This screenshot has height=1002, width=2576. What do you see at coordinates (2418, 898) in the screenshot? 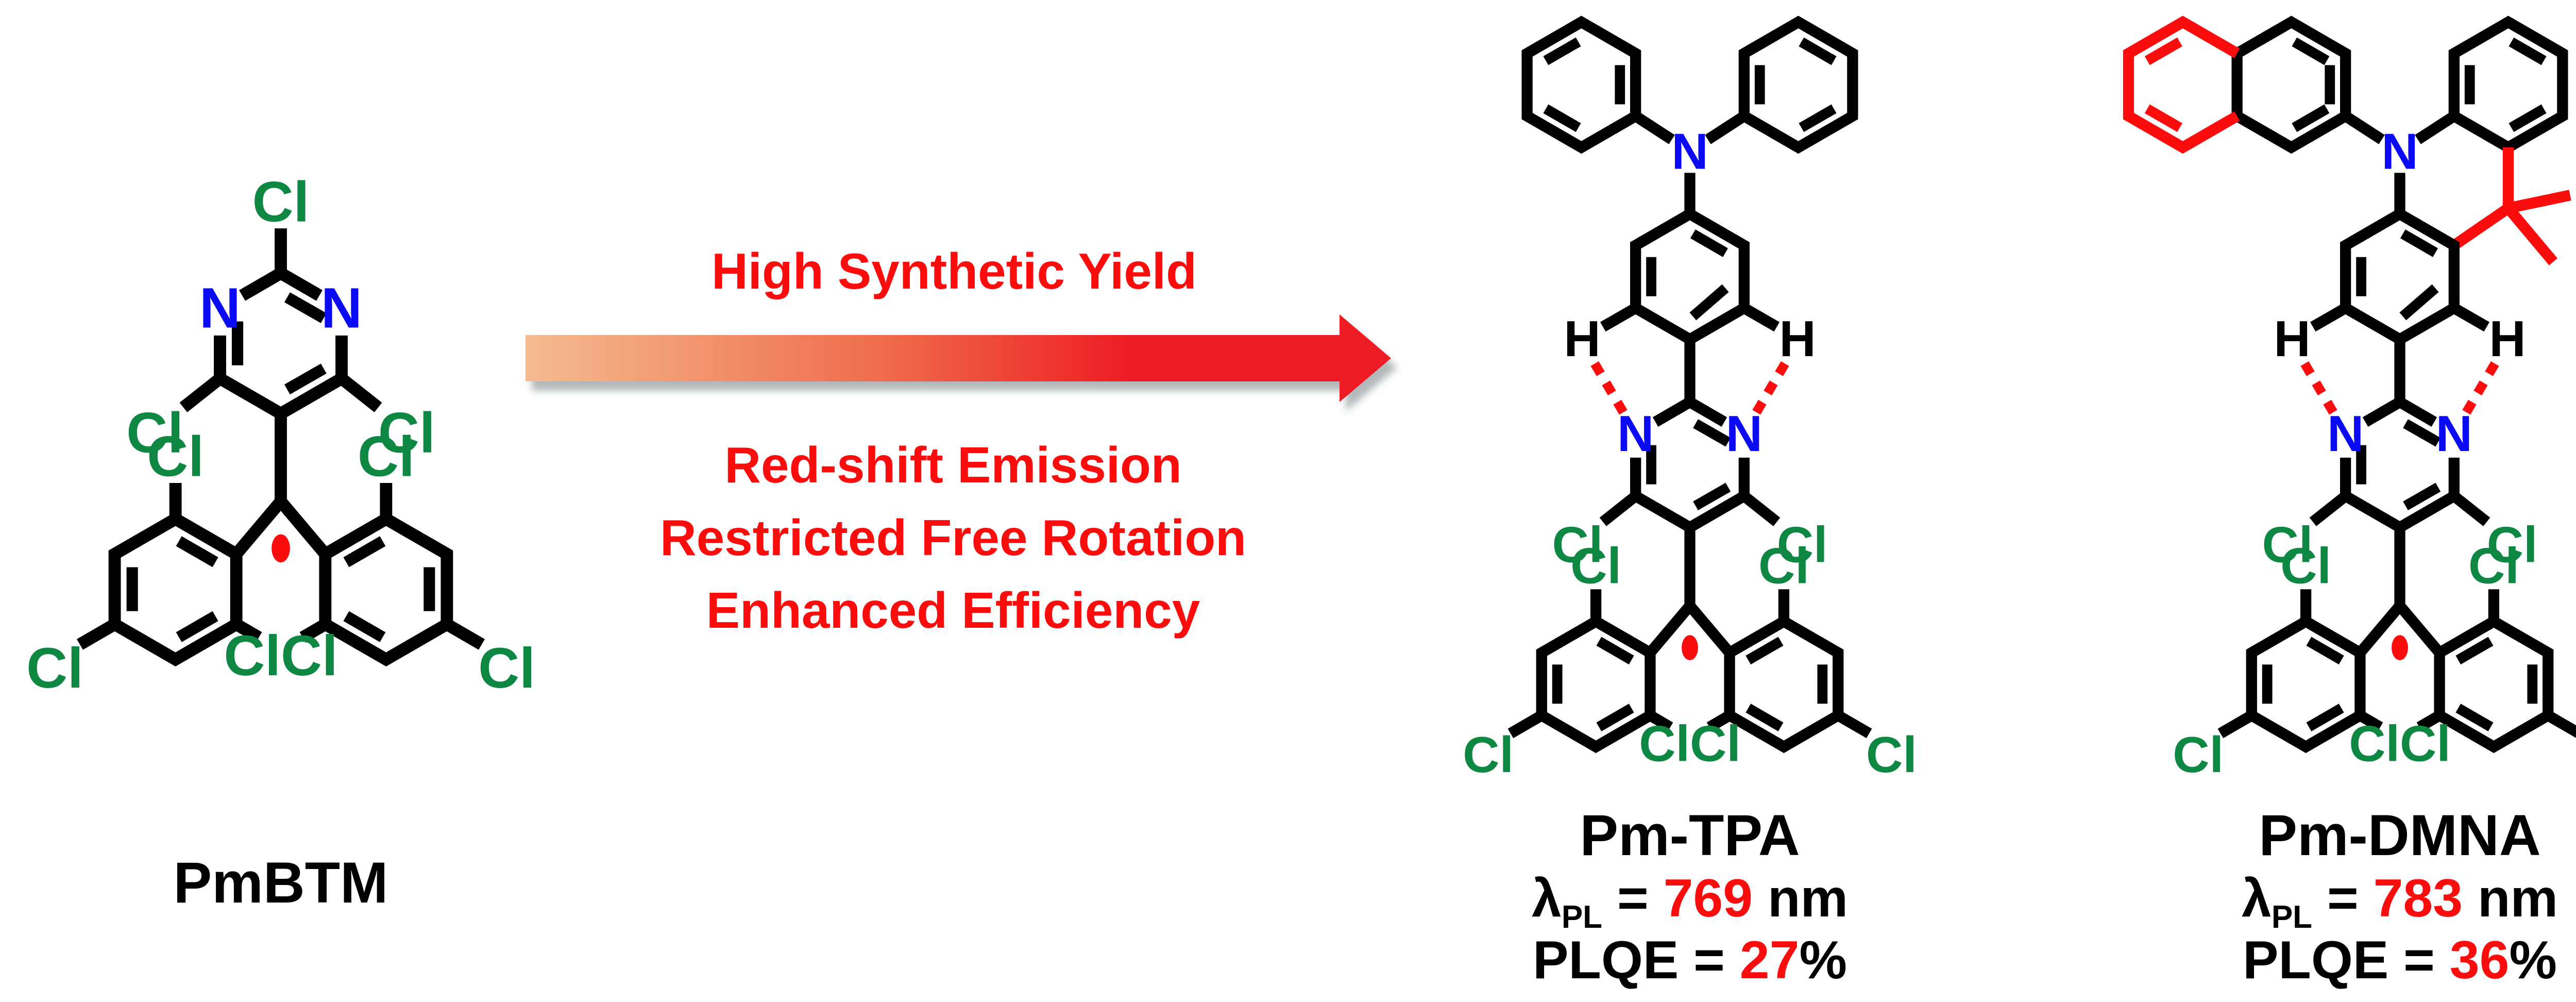
I see `pm-dmna-lambda-value: 783` at bounding box center [2418, 898].